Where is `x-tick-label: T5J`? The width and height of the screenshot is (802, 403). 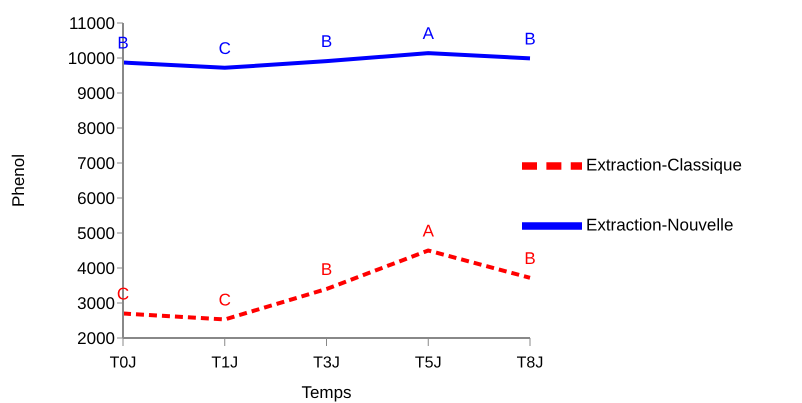 x-tick-label: T5J is located at coordinates (428, 363).